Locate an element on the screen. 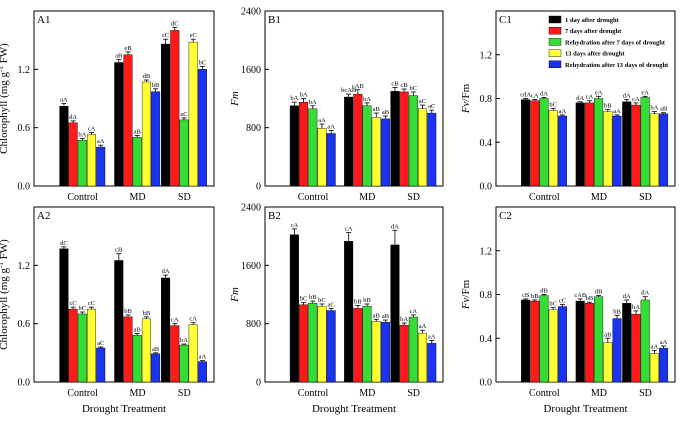  significance-label: dB is located at coordinates (147, 76).